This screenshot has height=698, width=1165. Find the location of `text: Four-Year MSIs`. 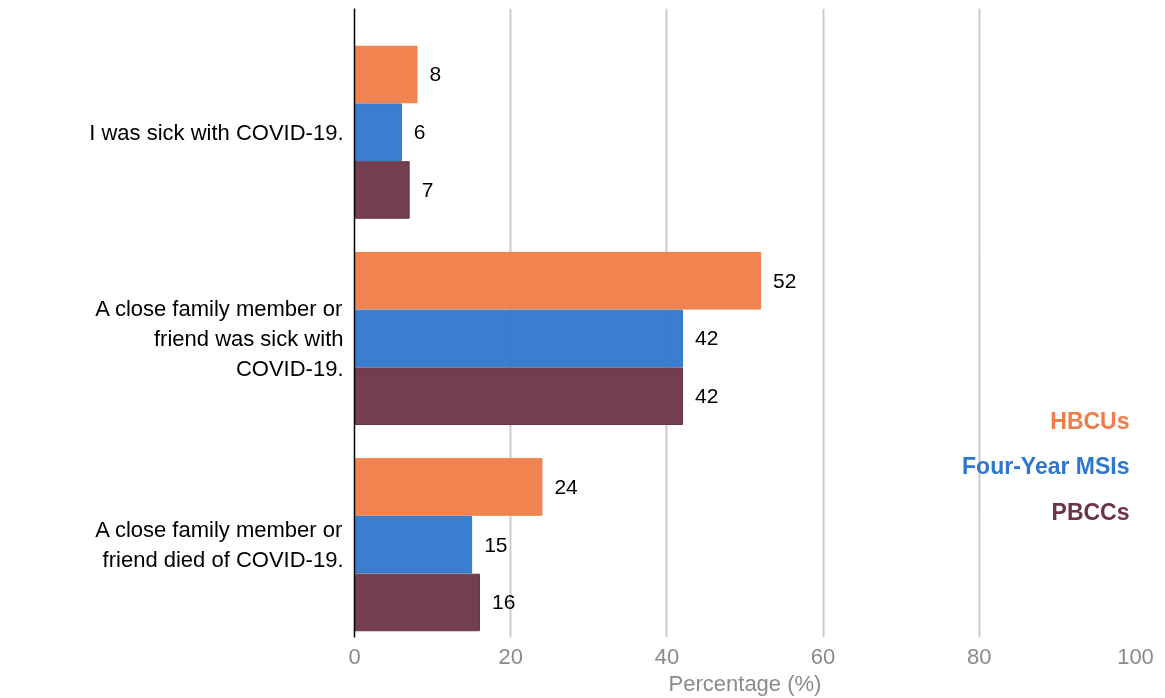

text: Four-Year MSIs is located at coordinates (1046, 466).